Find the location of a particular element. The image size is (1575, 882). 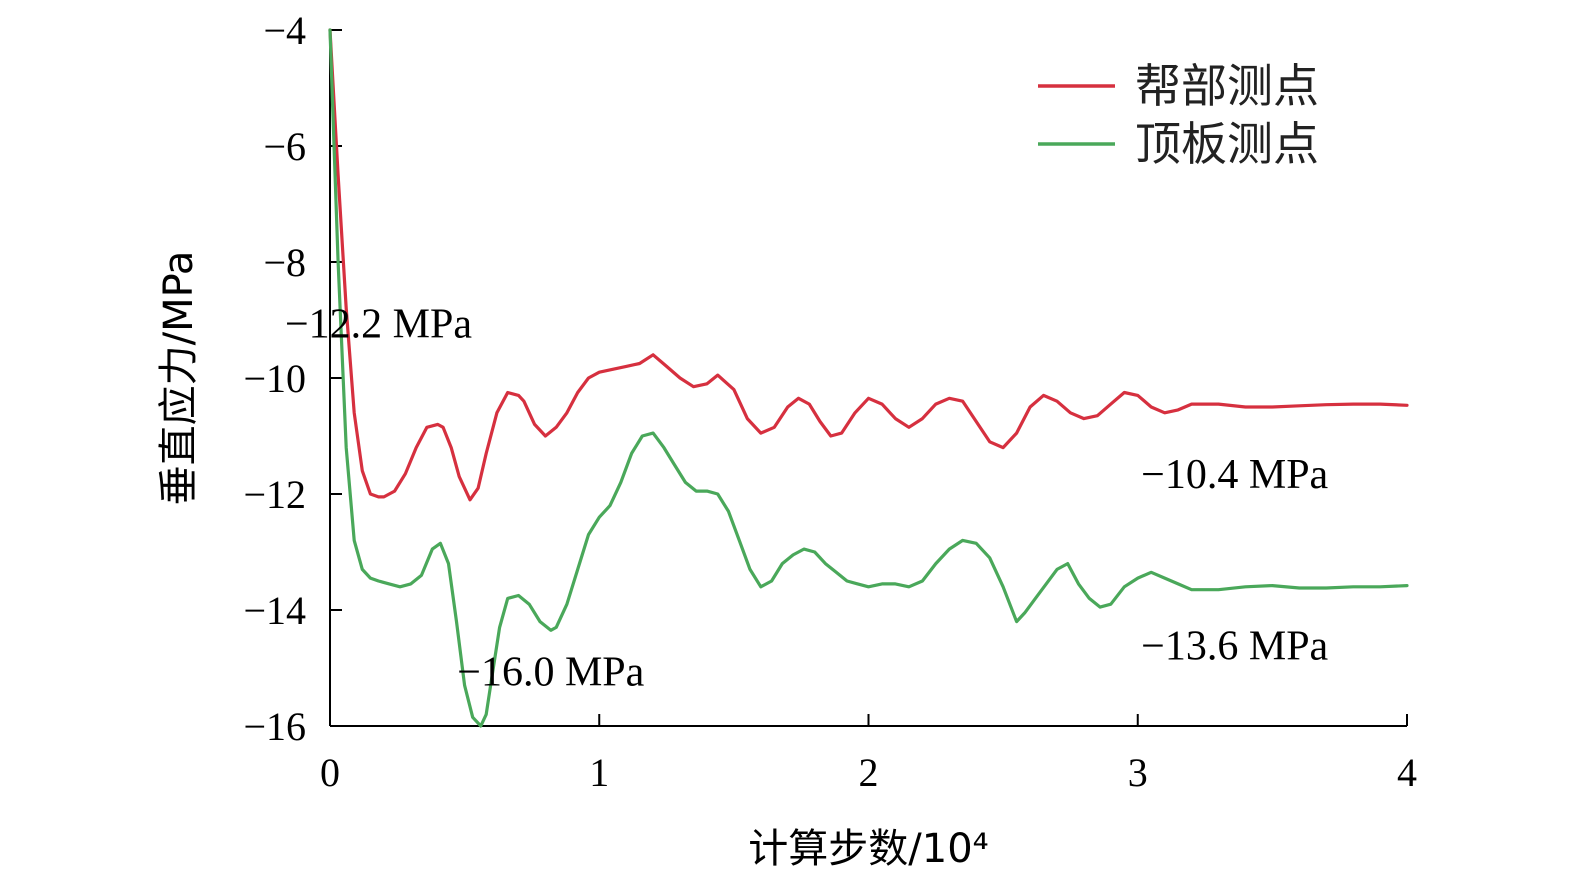

data-annotation: −12.2 MPa is located at coordinates (378, 324).